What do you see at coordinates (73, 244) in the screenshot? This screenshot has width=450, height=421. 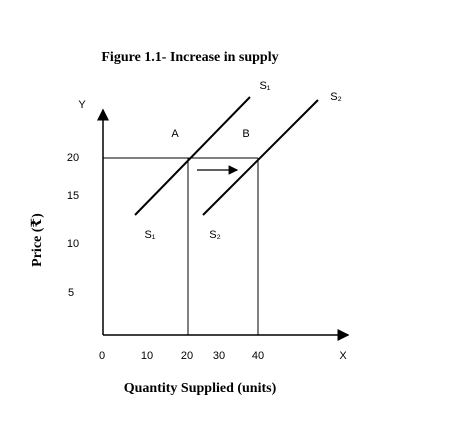 I see `y-tick-label: 10` at bounding box center [73, 244].